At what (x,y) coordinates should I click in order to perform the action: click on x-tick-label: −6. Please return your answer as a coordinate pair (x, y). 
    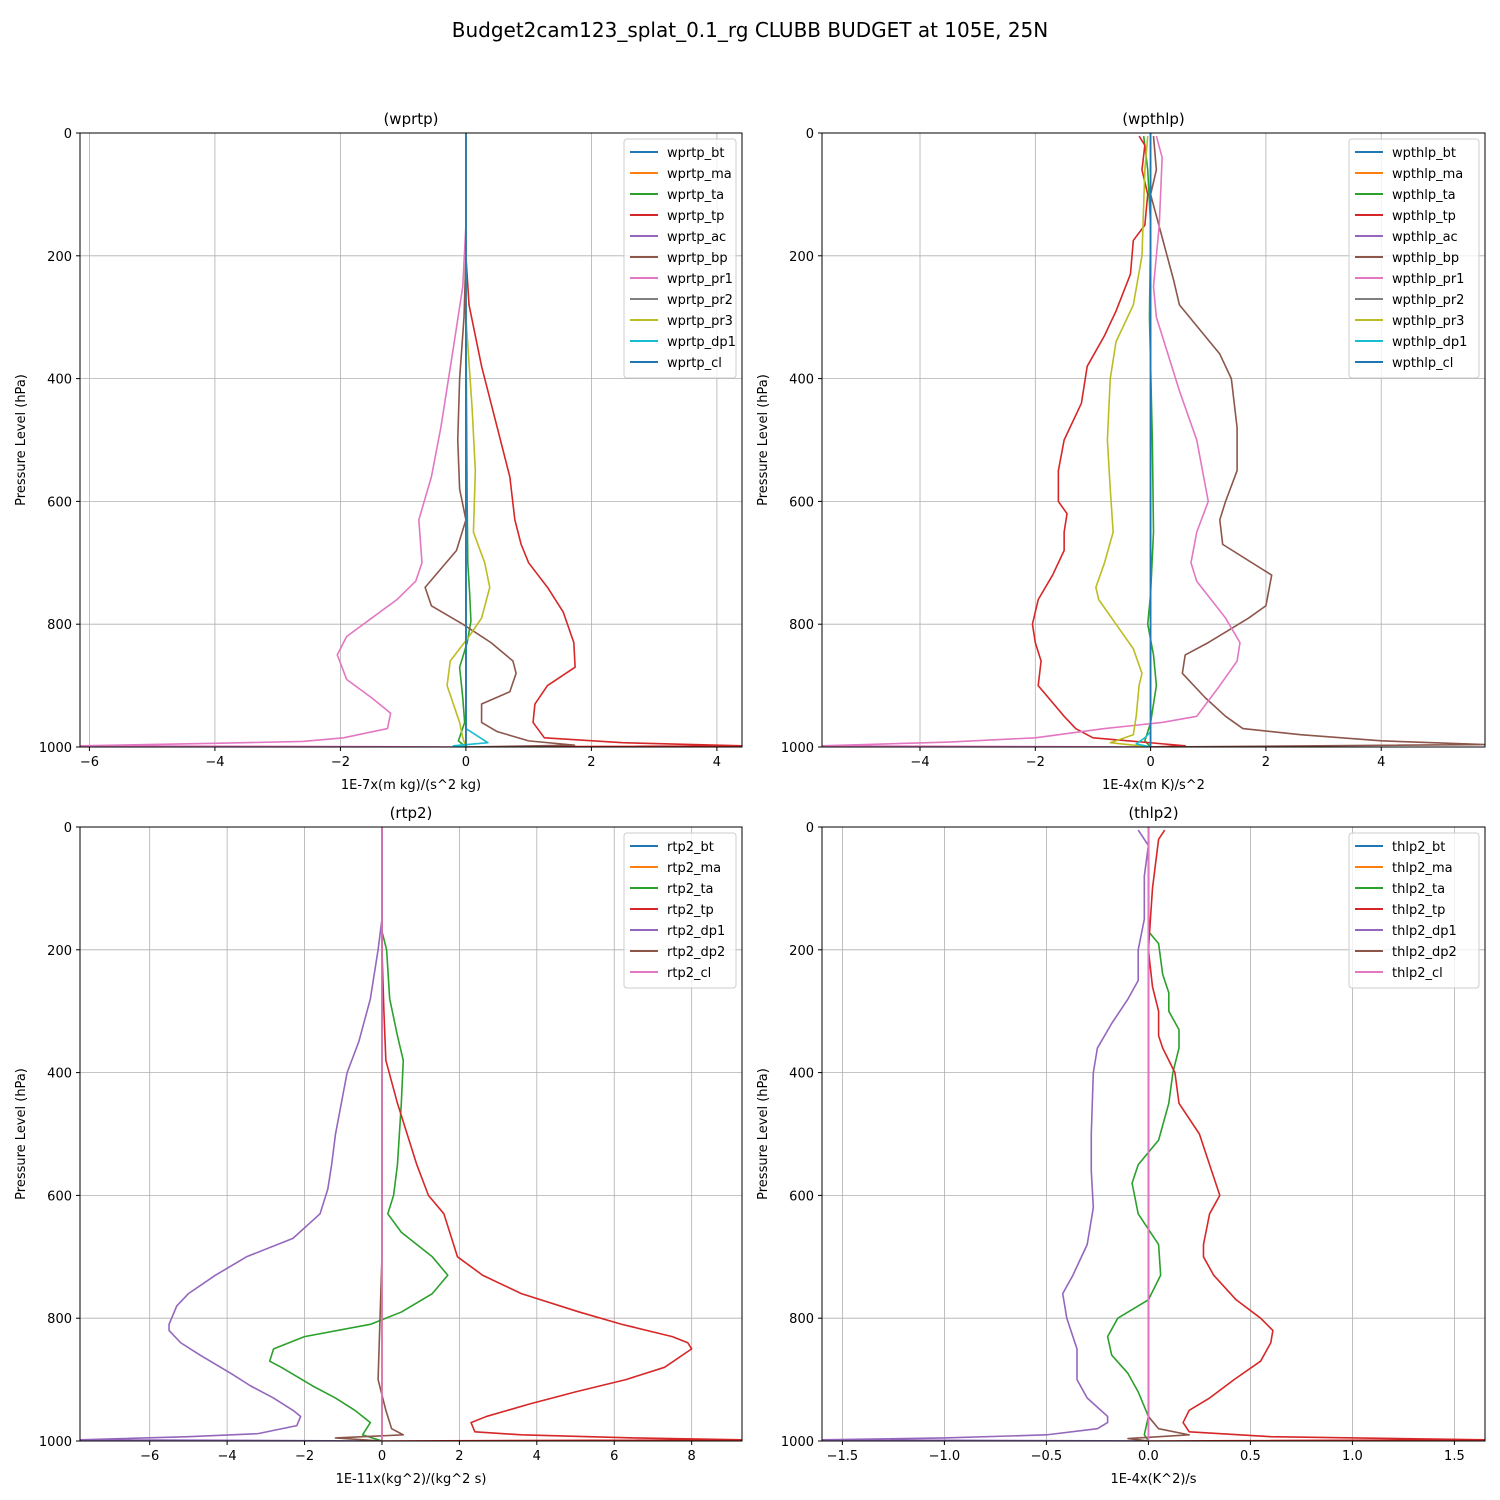
    Looking at the image, I should click on (89, 762).